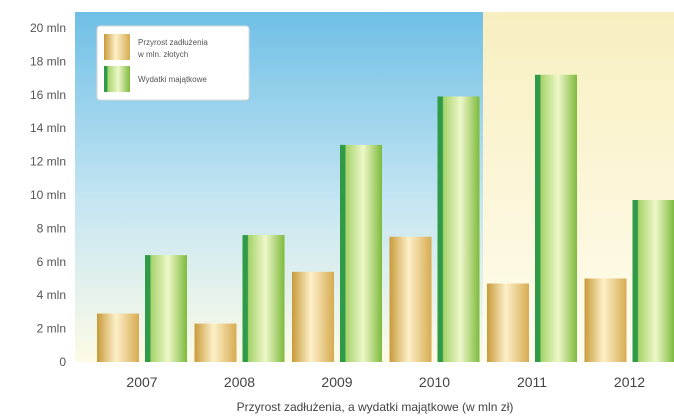 This screenshot has height=420, width=674. I want to click on x-tick-label: 2009, so click(336, 382).